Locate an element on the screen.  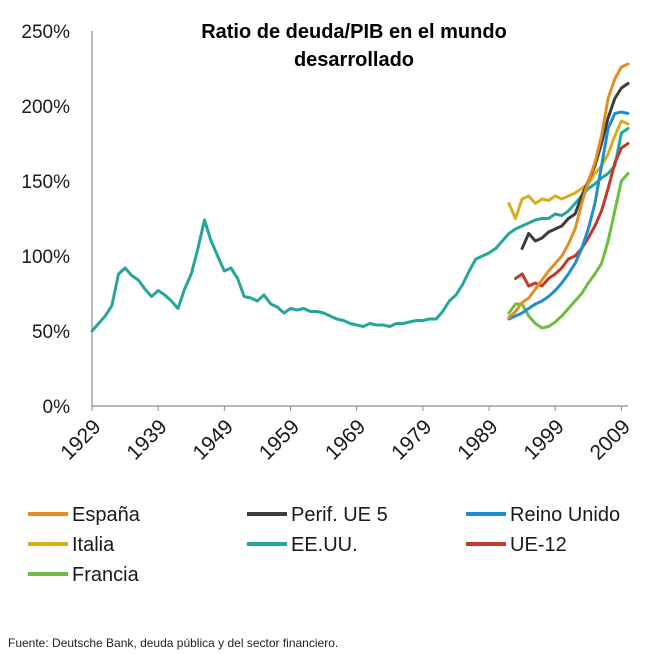
y-tick-label: 250% is located at coordinates (45, 32).